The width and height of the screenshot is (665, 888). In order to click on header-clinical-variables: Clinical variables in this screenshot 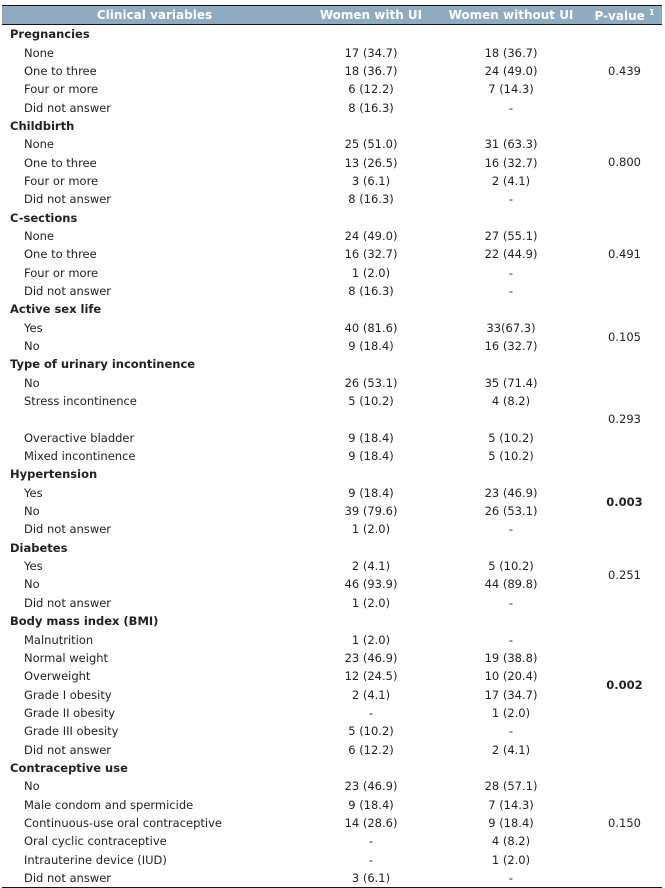, I will do `click(154, 15)`.